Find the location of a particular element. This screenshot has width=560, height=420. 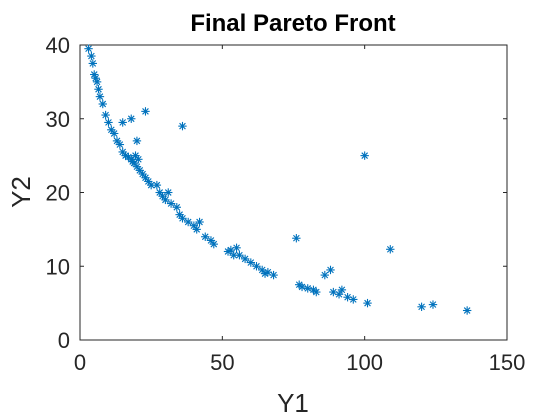

x-axis-label: Y1 is located at coordinates (293, 403).